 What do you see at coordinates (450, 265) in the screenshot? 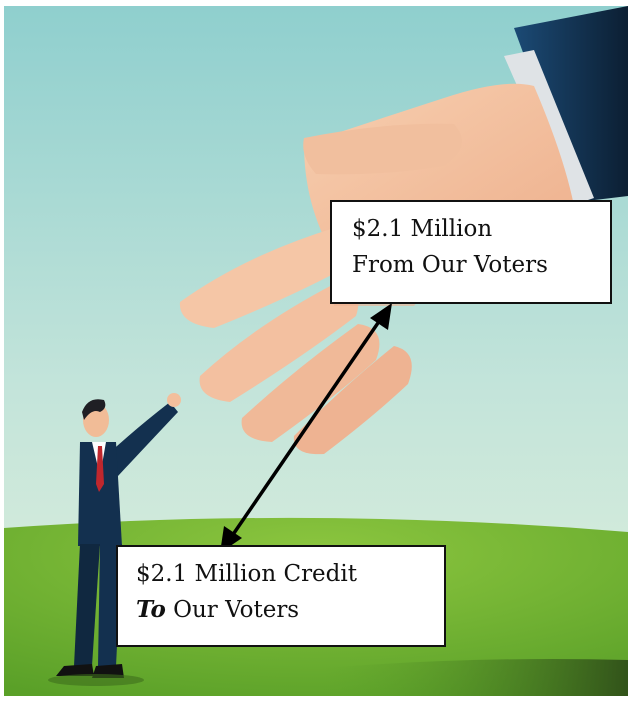
I see `from-box-line-2: From Our Voters` at bounding box center [450, 265].